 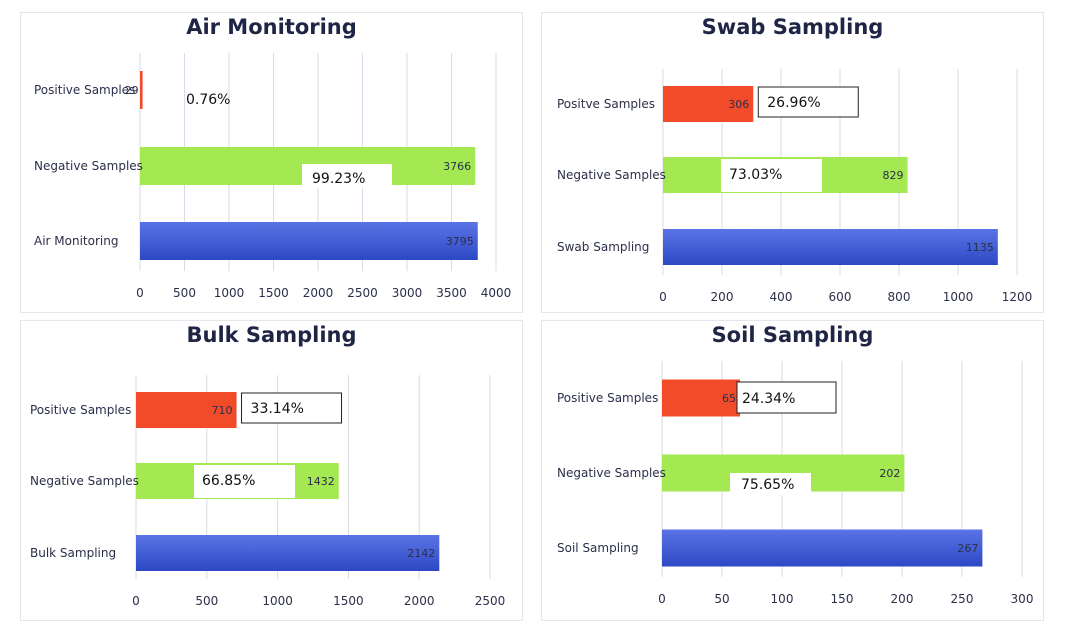 I want to click on percent-label: 0.76%, so click(x=208, y=100).